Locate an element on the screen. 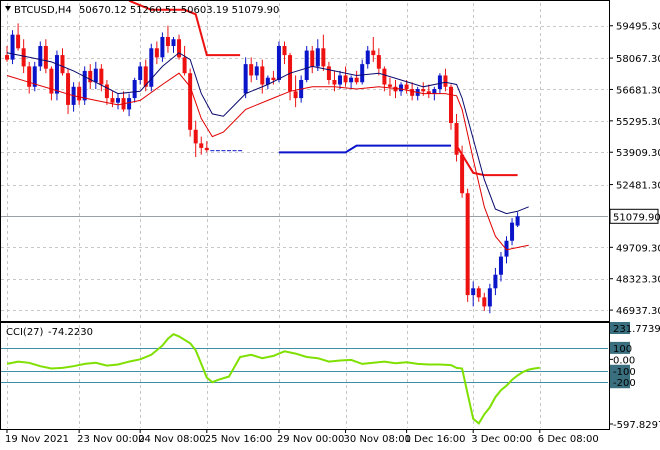 The height and width of the screenshot is (450, 660). y-tick-label: 56681.30 is located at coordinates (638, 90).